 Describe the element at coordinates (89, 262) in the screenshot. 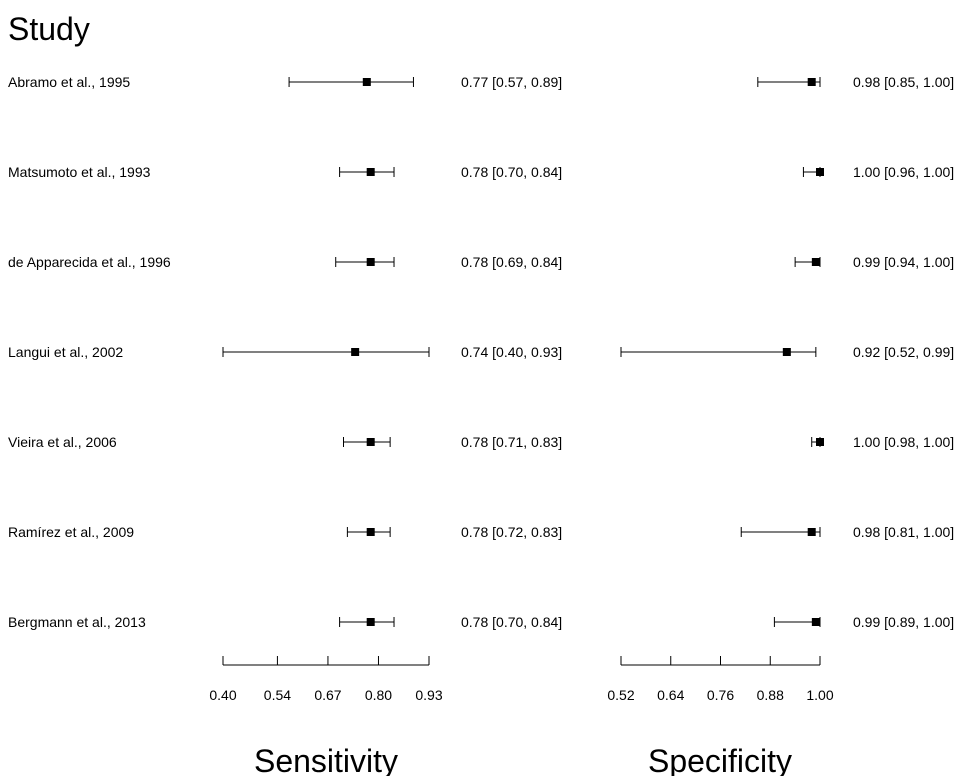

I see `study-name-de-apparecida-et-al-1996: de Apparecida et al., 1996` at that location.